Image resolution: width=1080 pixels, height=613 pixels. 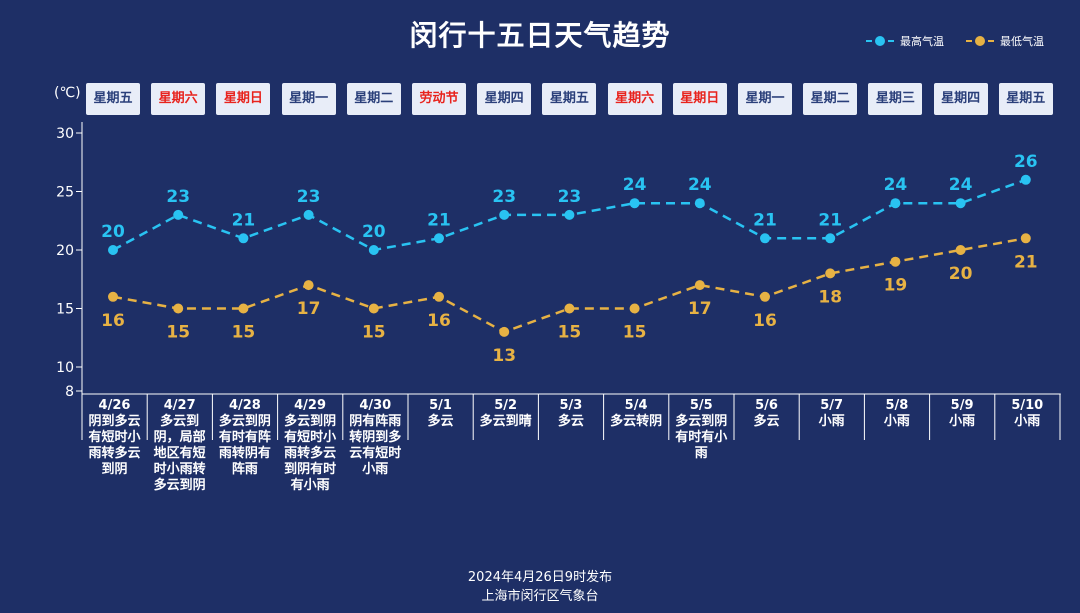 What do you see at coordinates (701, 437) in the screenshot?
I see `forecast-description: 多云到阴有时有小雨` at bounding box center [701, 437].